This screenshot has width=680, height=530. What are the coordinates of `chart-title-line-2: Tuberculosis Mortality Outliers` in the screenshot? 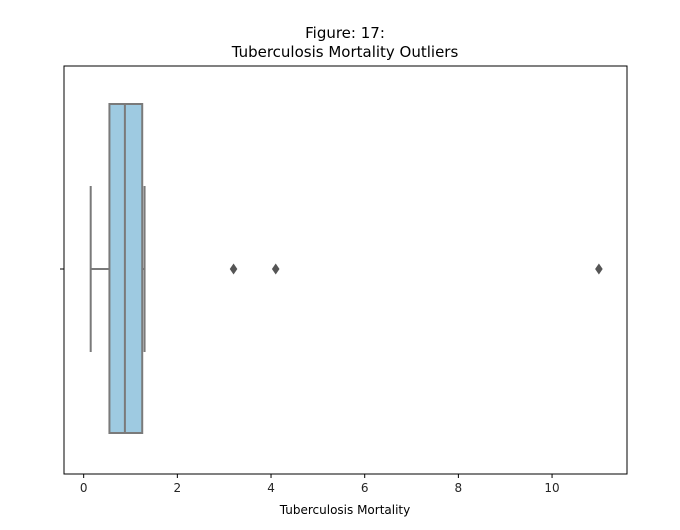 It's located at (345, 52).